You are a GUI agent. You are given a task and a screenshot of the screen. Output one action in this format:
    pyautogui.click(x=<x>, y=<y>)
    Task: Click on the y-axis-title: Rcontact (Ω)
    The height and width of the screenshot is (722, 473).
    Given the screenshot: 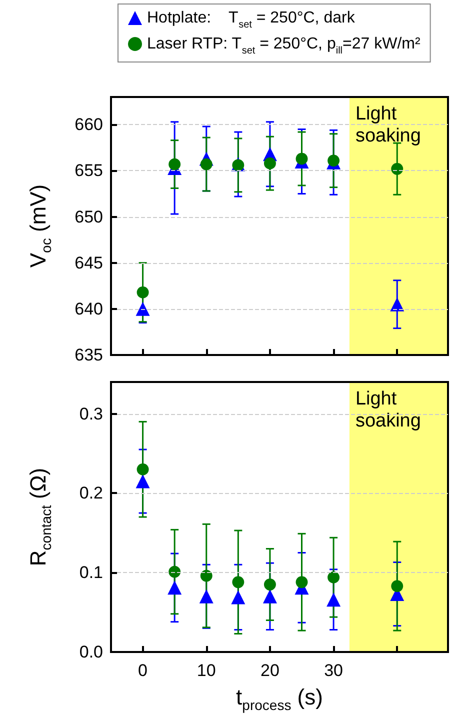 What is the action you would take?
    pyautogui.click(x=40, y=517)
    